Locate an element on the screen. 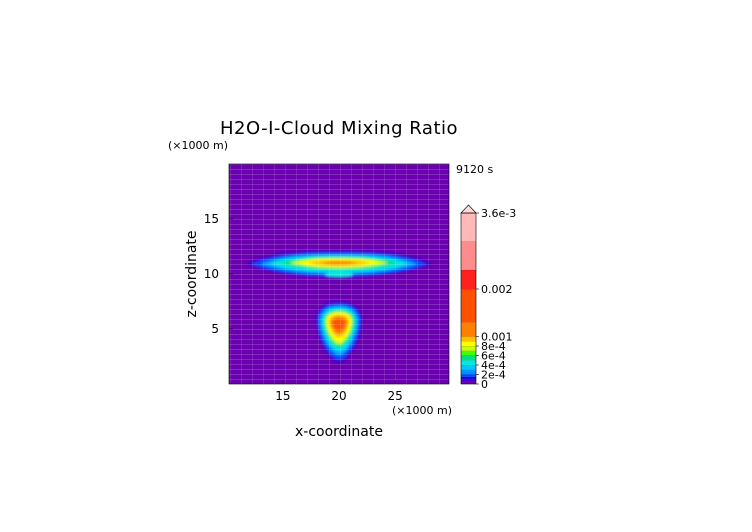 This screenshot has height=532, width=752. y-tick-label: 5 is located at coordinates (215, 329).